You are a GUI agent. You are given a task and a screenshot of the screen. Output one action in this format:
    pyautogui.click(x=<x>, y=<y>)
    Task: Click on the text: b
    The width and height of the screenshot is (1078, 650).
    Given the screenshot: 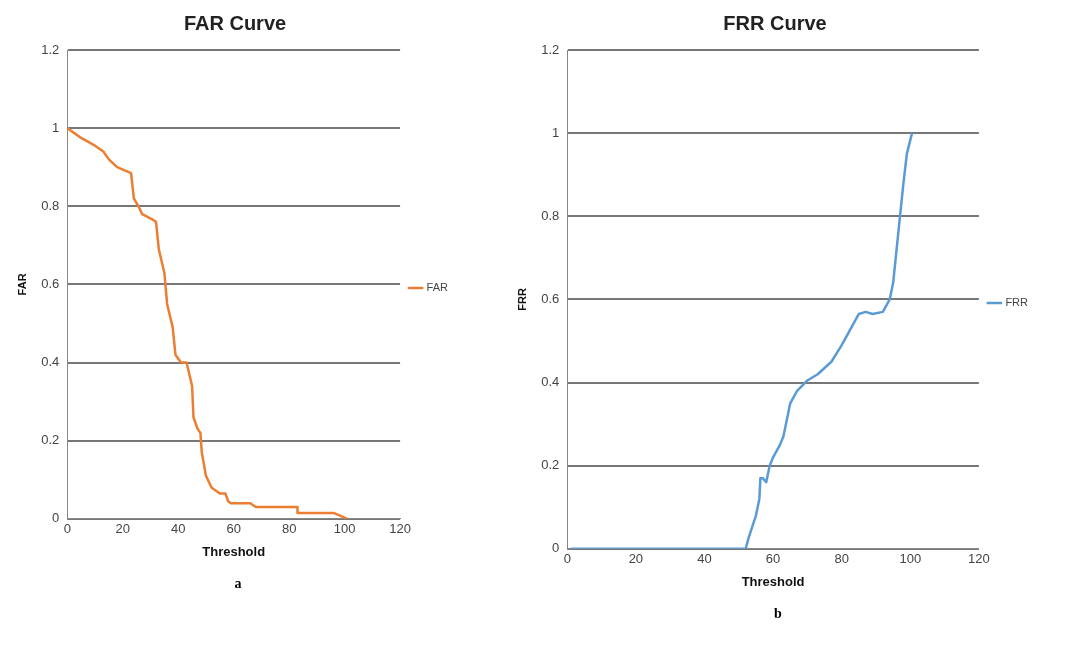 What is the action you would take?
    pyautogui.click(x=778, y=614)
    